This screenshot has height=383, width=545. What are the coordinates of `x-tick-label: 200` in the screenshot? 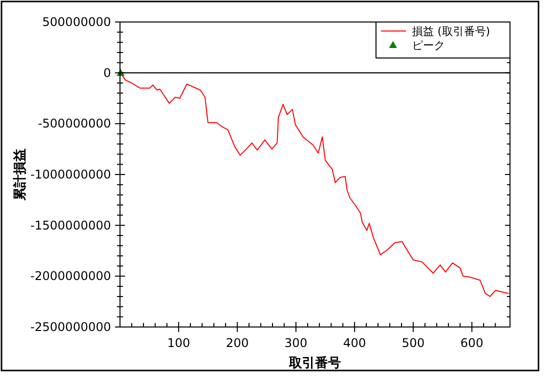 It's located at (237, 343).